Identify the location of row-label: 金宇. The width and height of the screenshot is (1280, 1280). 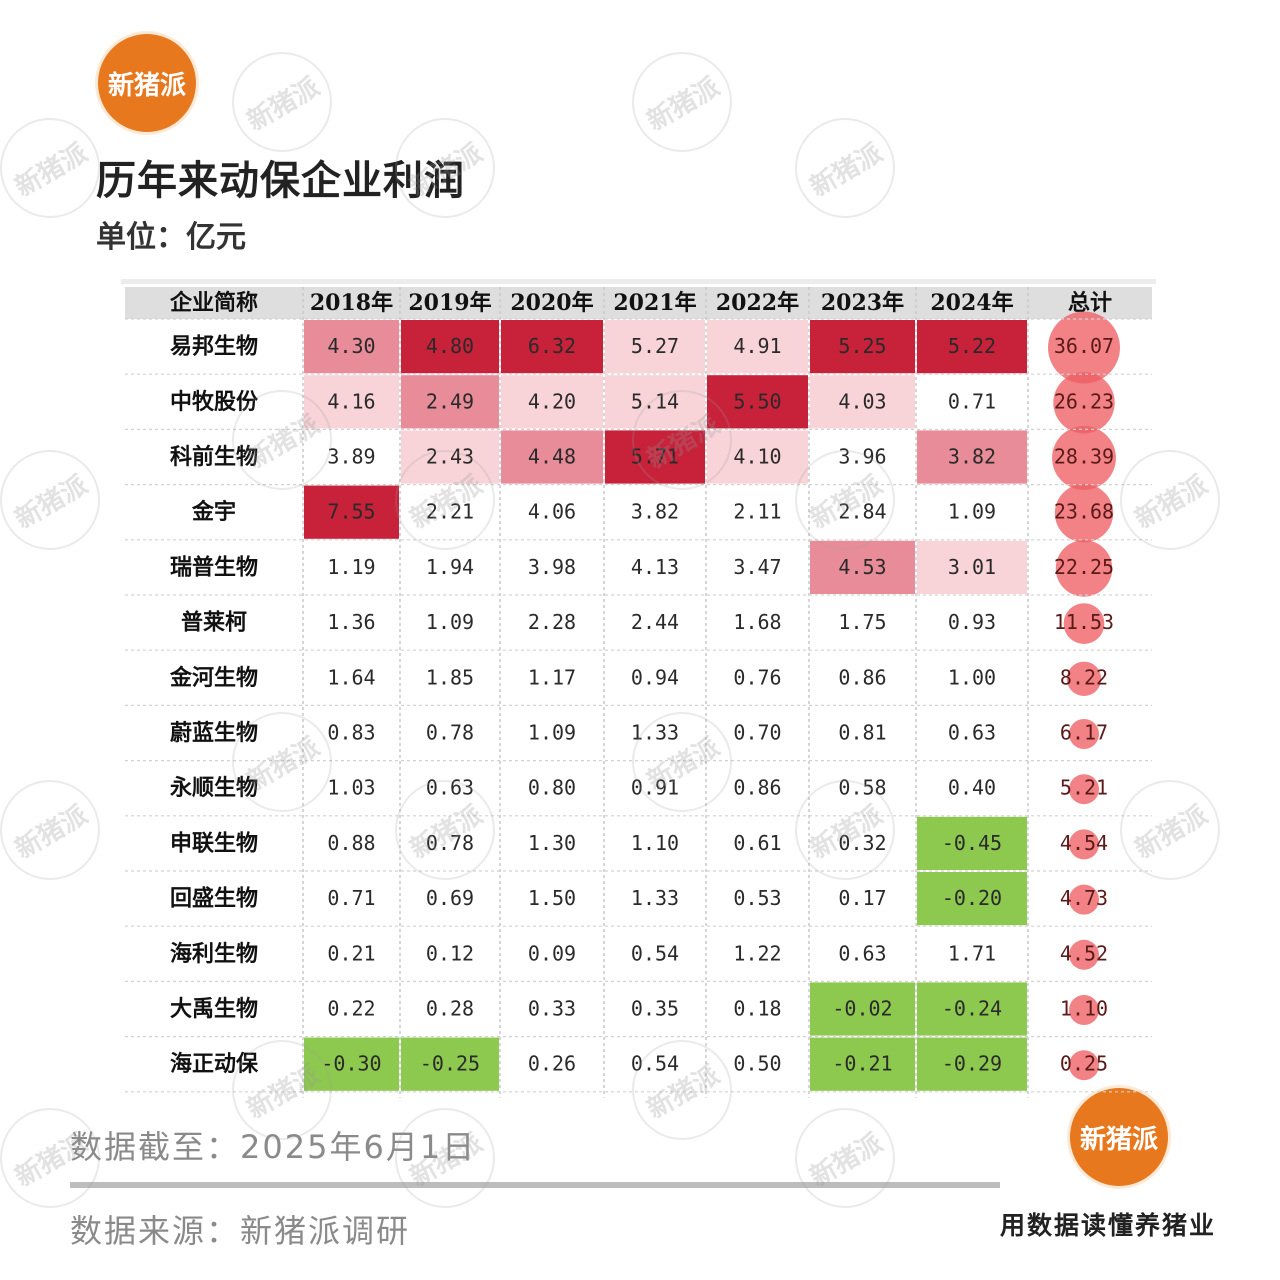
(213, 512).